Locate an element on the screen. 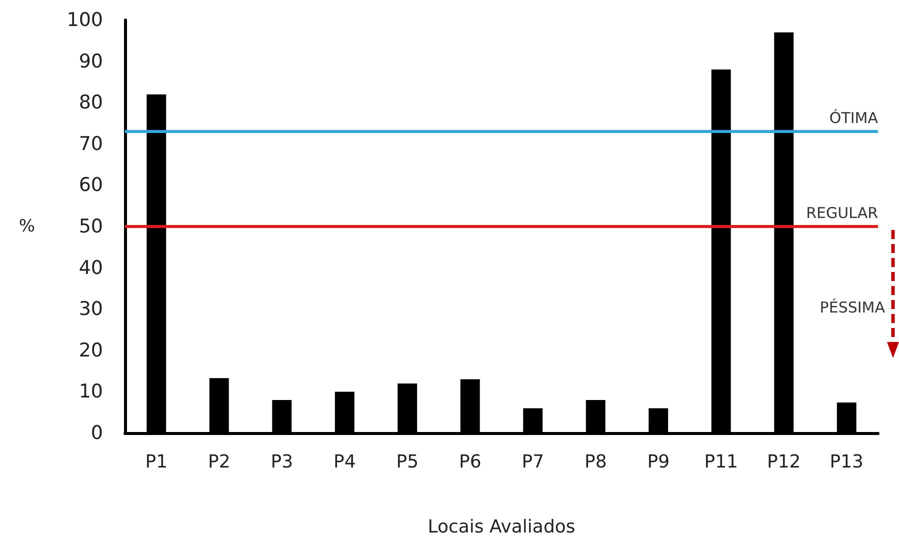 Image resolution: width=899 pixels, height=541 pixels. annotation: PÉSSIMA is located at coordinates (853, 307).